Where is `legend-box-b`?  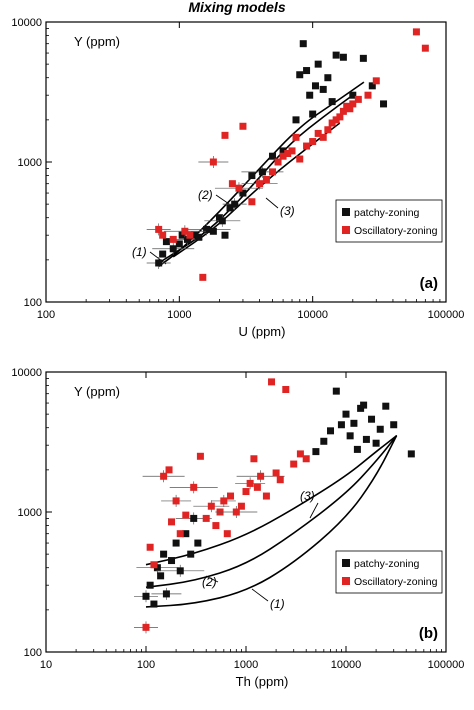 legend-box-b is located at coordinates (389, 572).